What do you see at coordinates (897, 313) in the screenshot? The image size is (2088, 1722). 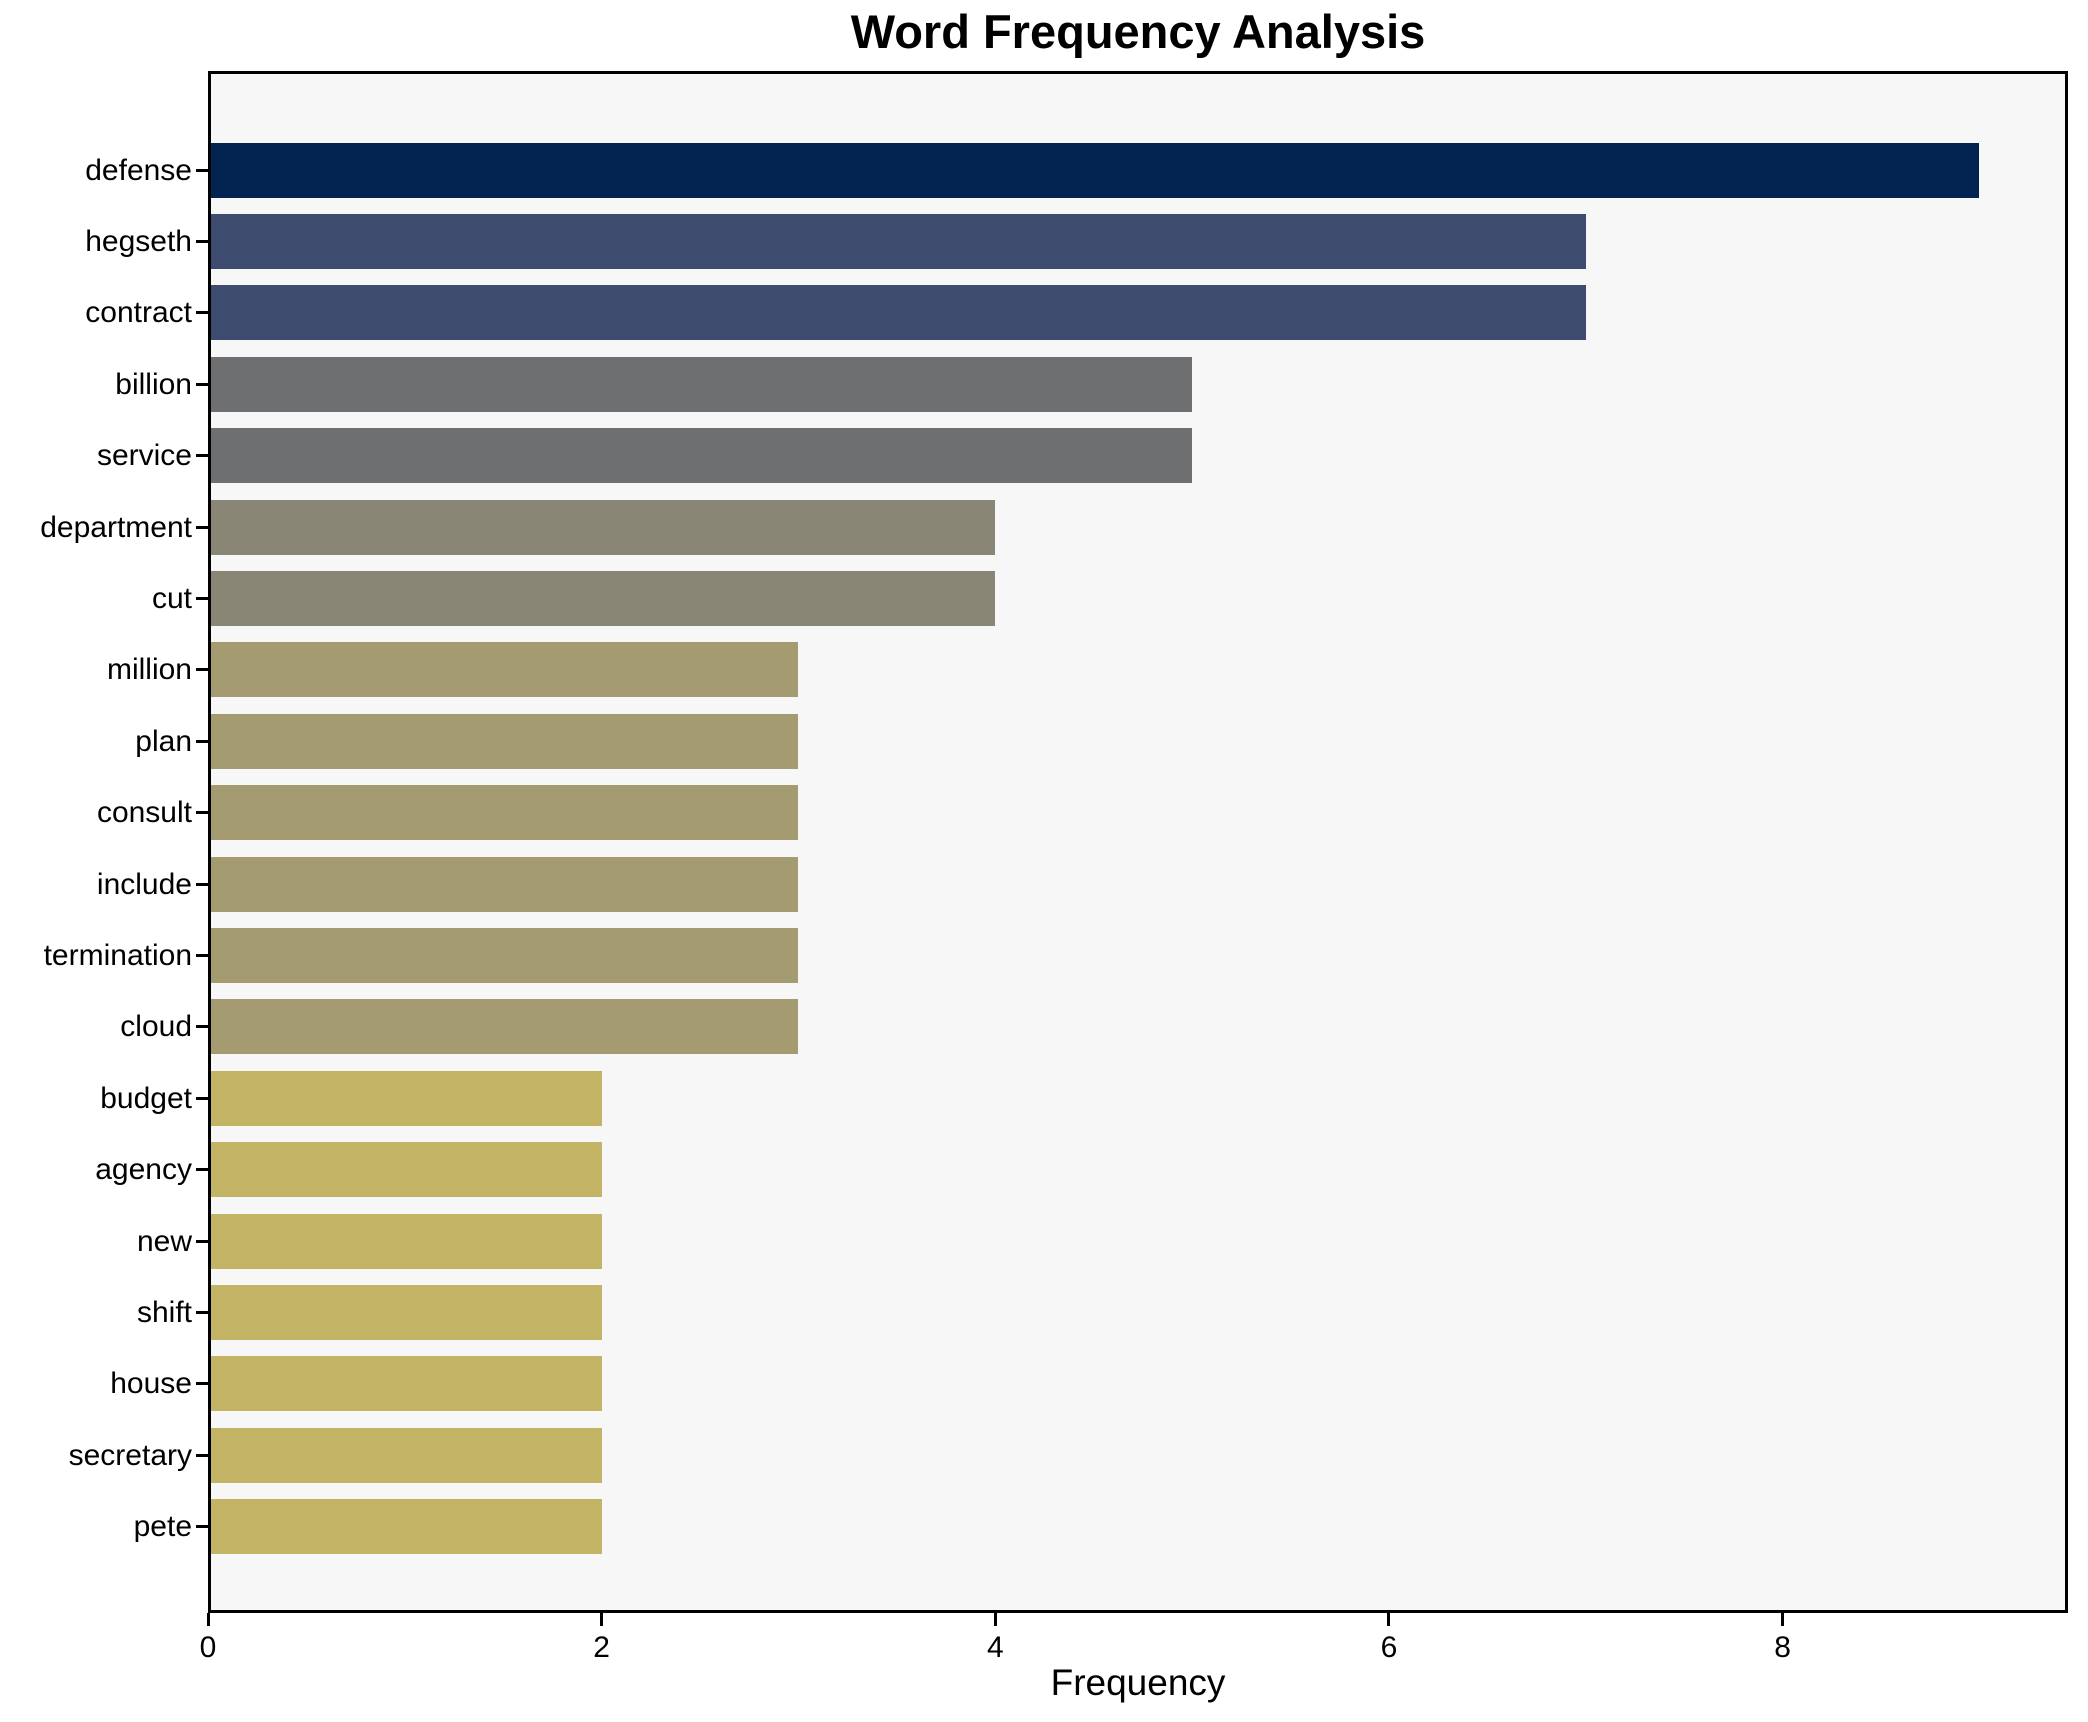 I see `bar-contract` at bounding box center [897, 313].